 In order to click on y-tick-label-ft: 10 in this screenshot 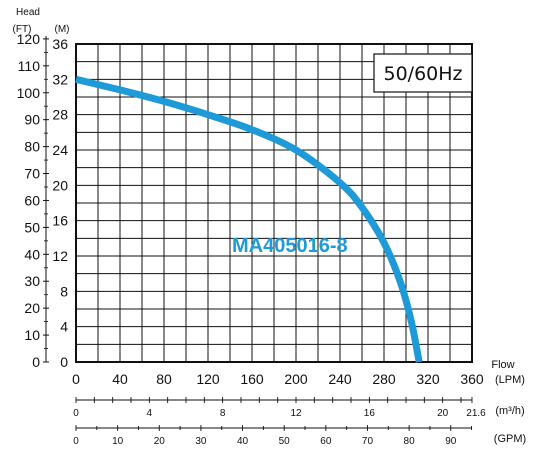, I will do `click(32, 335)`.